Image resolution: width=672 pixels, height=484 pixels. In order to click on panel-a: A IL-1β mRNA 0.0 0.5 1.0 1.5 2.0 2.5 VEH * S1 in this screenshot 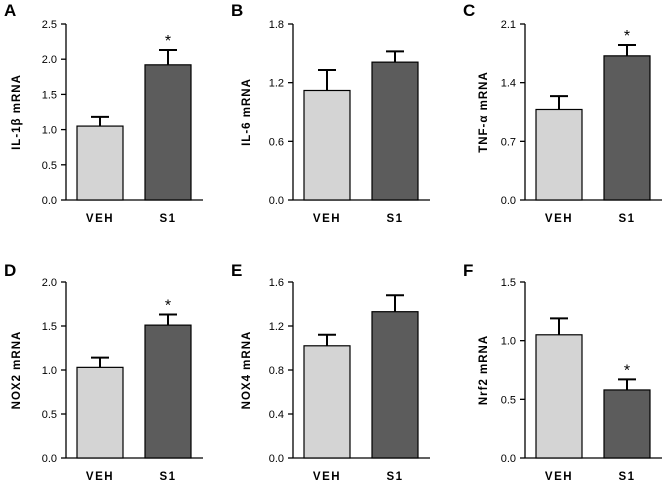, I will do `click(103, 113)`.